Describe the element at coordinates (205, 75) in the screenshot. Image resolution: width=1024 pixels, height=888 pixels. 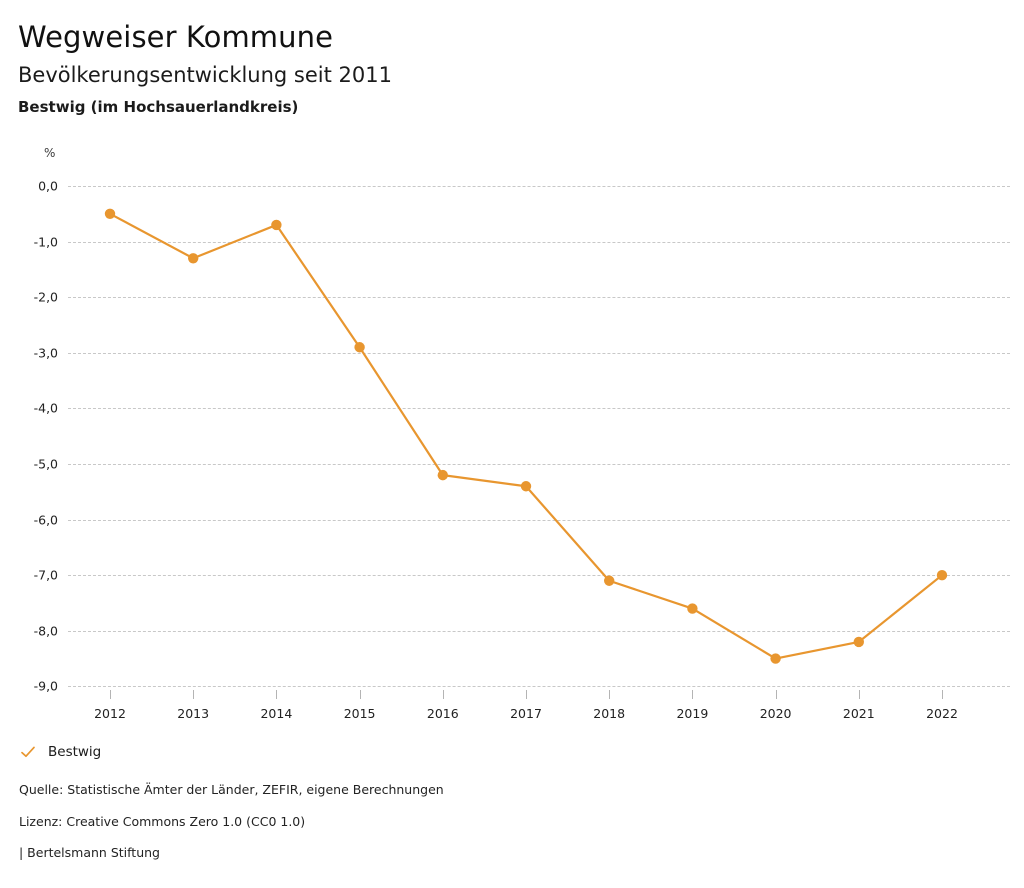
I see `page-subtitle: Bevölkerungsentwicklung seit 2011` at that location.